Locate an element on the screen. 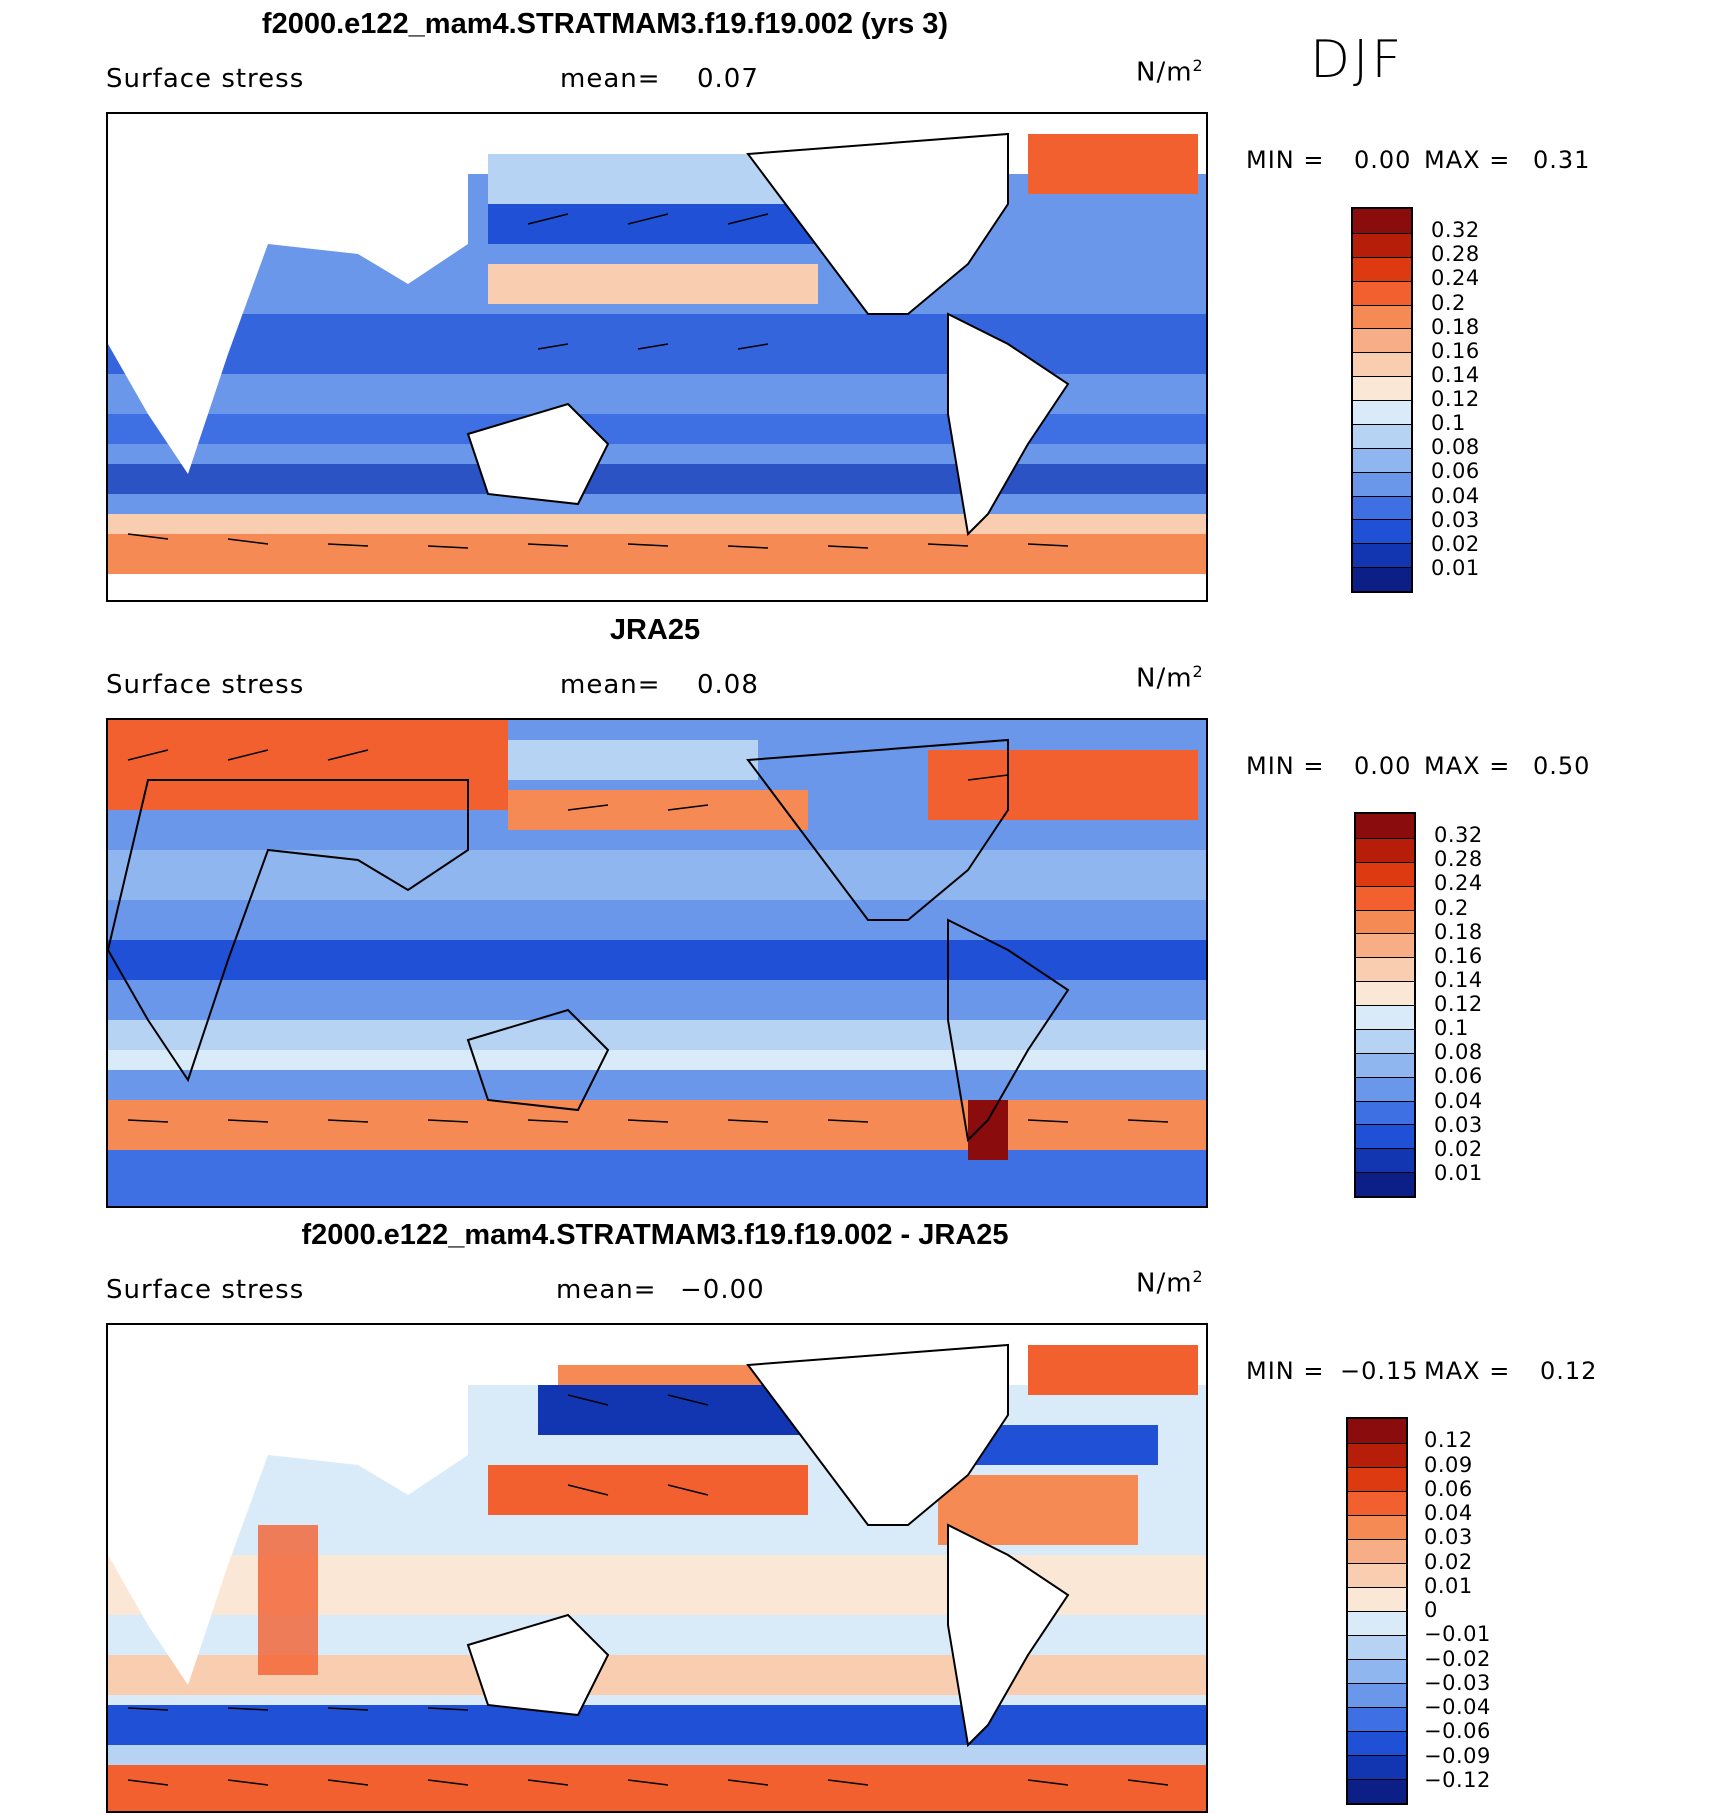  panel-2-title: JRA25 is located at coordinates (655, 630).